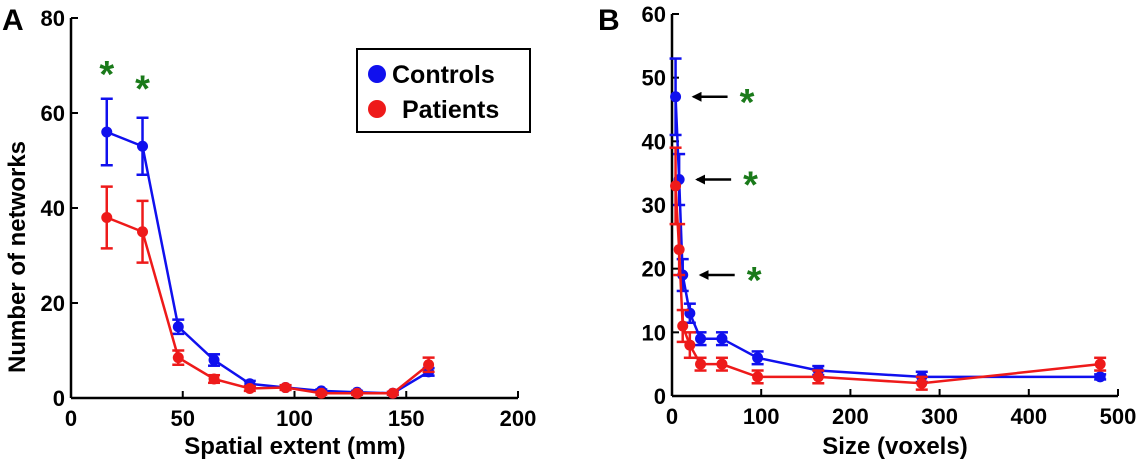  What do you see at coordinates (268, 305) in the screenshot?
I see `panel-a-series-patients-line` at bounding box center [268, 305].